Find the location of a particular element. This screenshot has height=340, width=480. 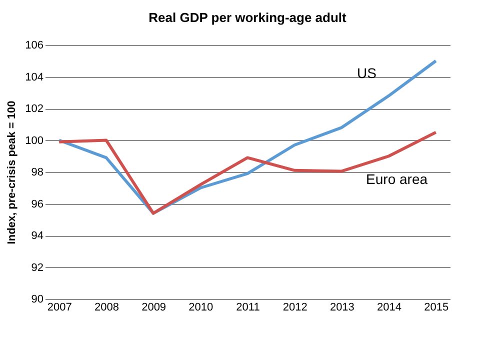

x-tick-label: 2007 is located at coordinates (59, 308).